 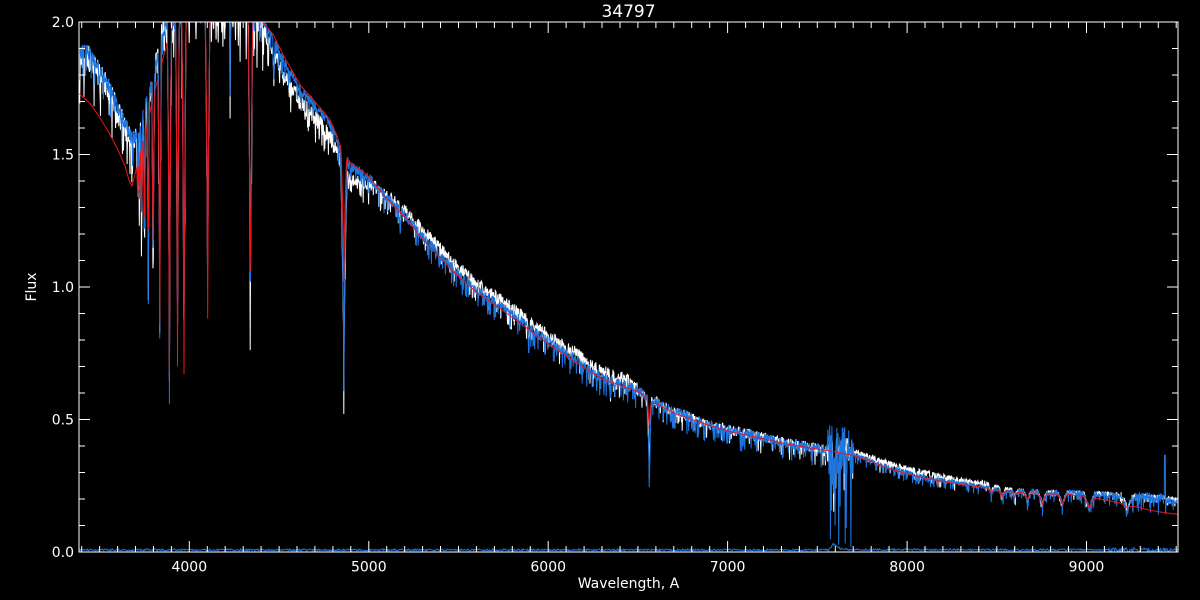 I want to click on x-tick-label: 6000, so click(x=548, y=568).